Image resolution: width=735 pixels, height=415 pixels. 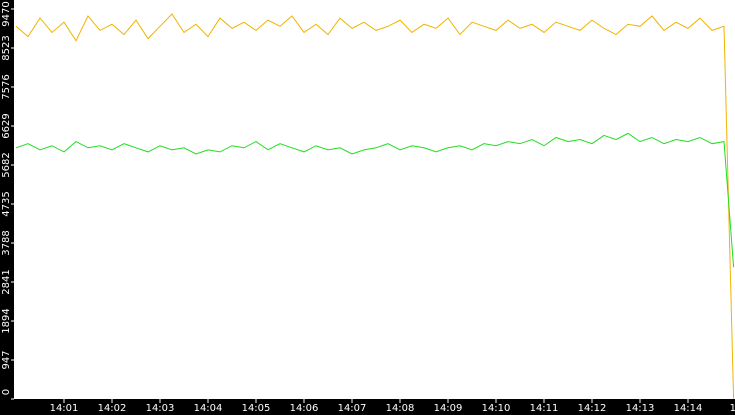 What do you see at coordinates (6, 86) in the screenshot?
I see `y-tick-label: 7576` at bounding box center [6, 86].